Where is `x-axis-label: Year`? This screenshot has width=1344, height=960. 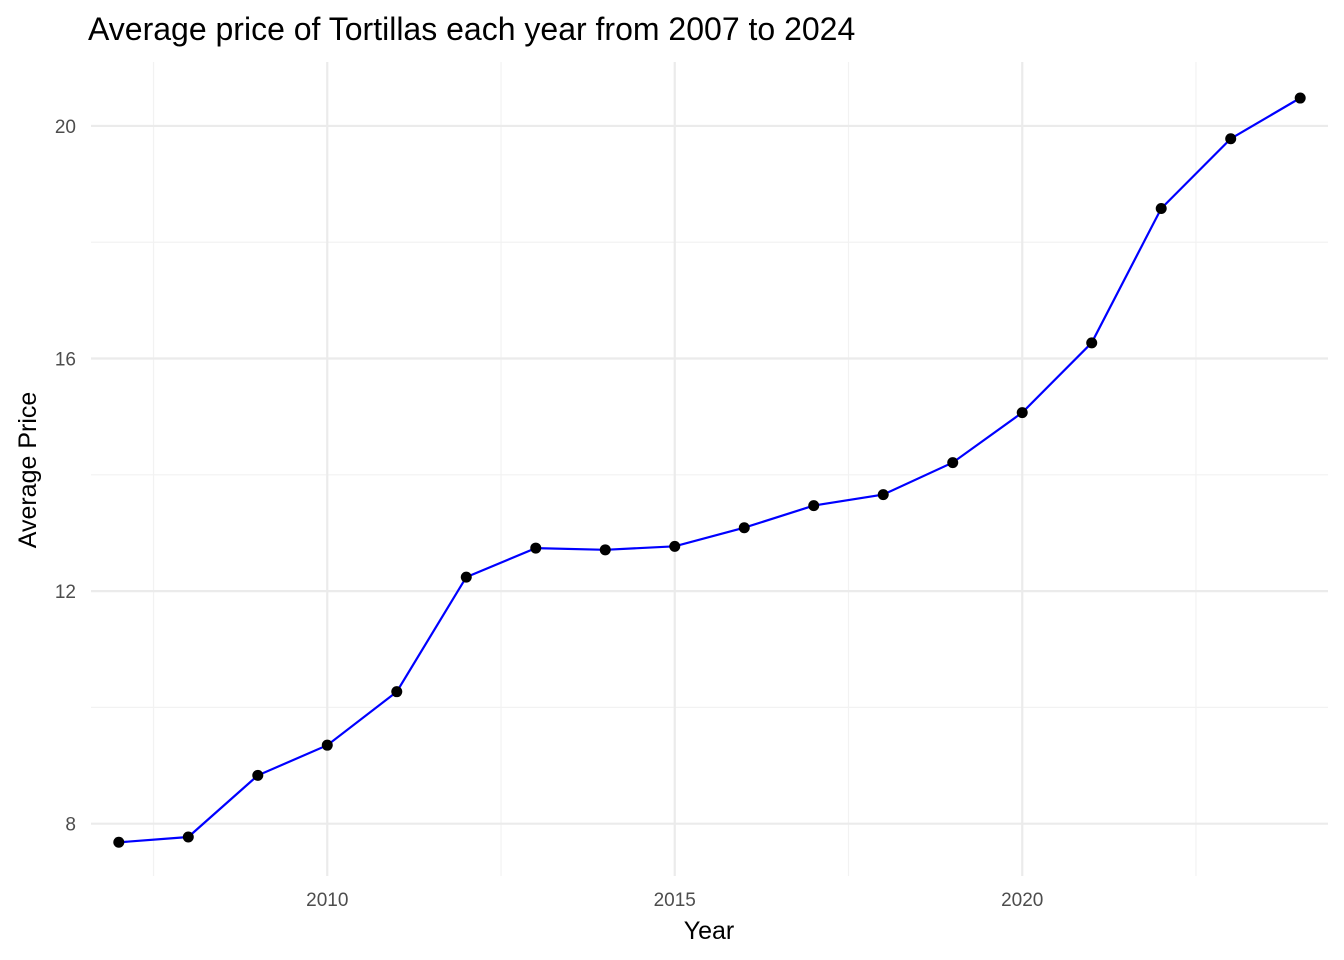 x-axis-label: Year is located at coordinates (709, 931).